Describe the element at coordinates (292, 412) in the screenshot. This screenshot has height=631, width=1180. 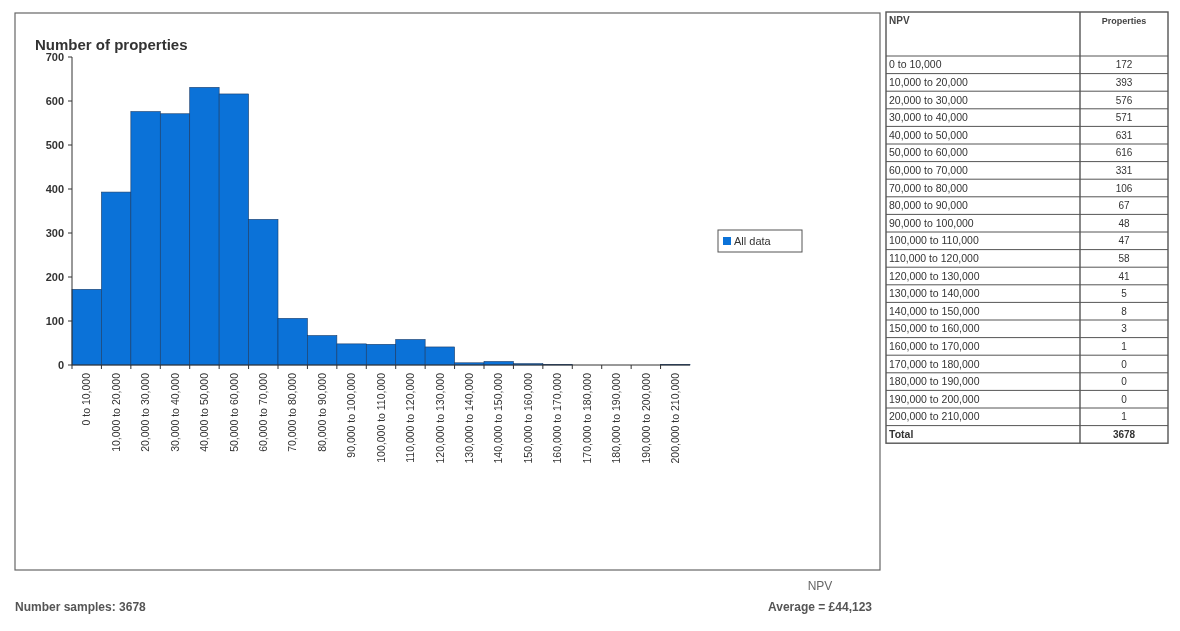
I see `x-tick-label: 70,000 to 80,000` at that location.